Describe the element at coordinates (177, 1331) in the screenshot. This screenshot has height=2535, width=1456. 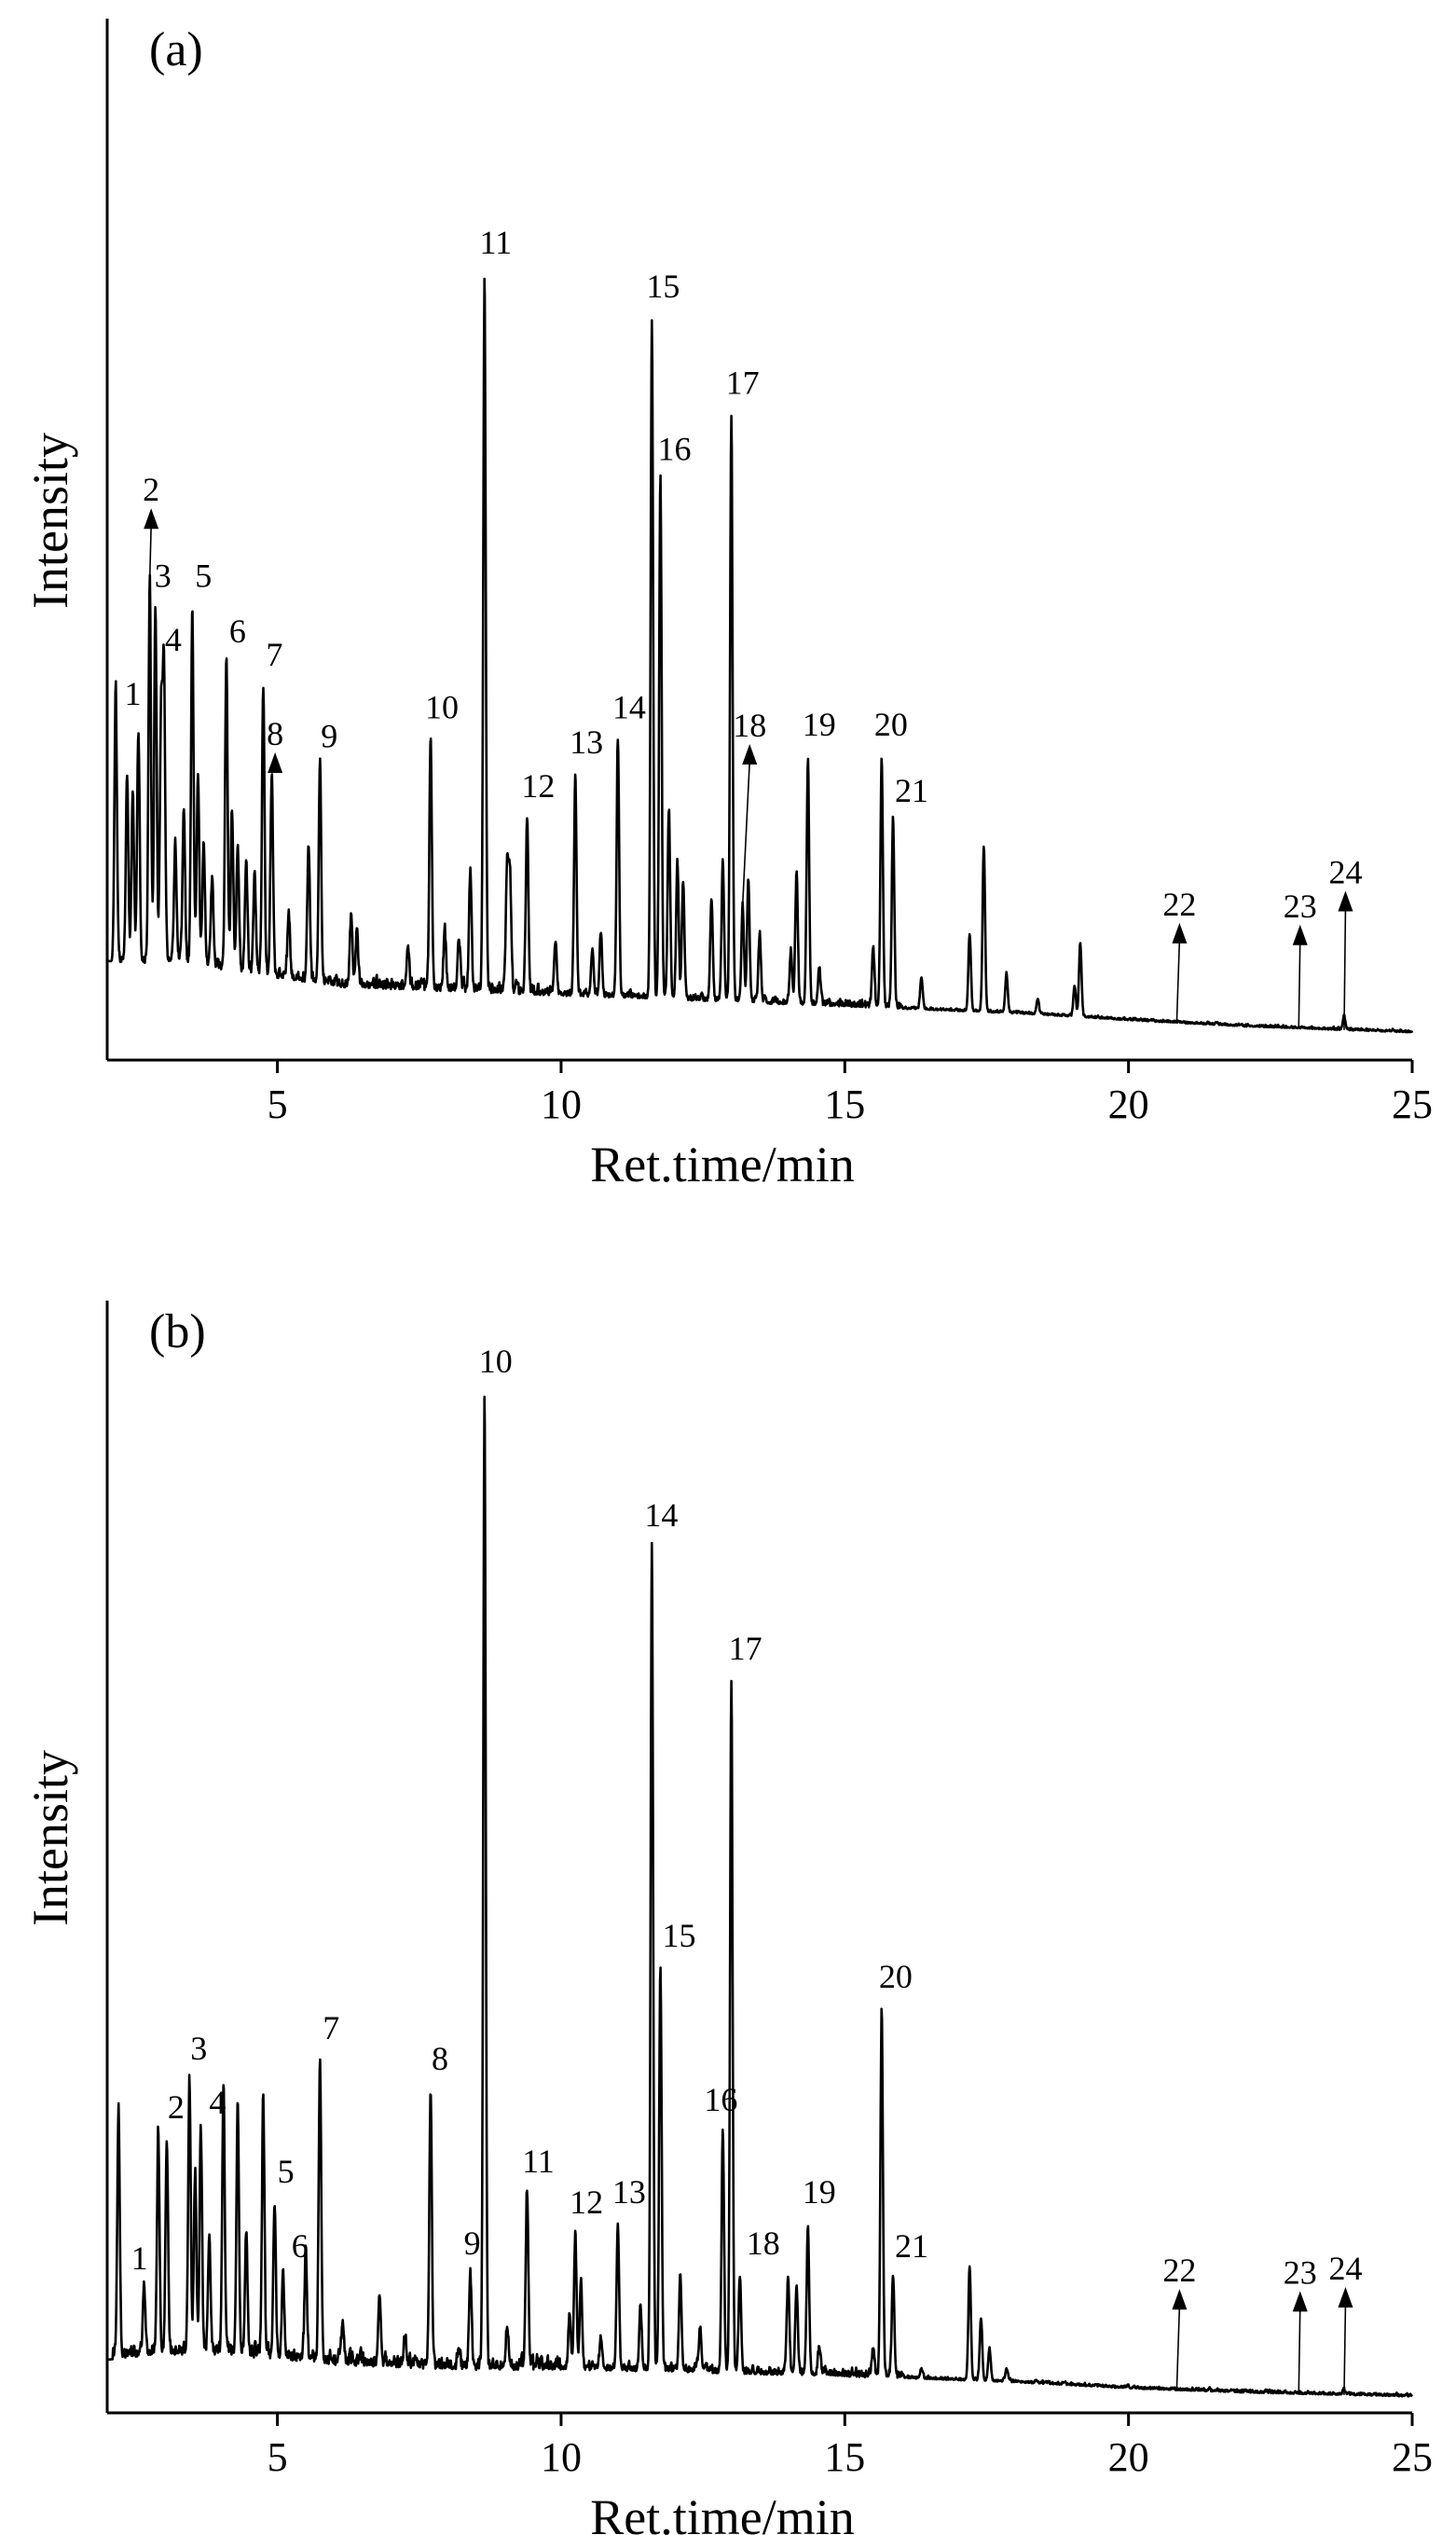
I see `panel-label: (b)` at that location.